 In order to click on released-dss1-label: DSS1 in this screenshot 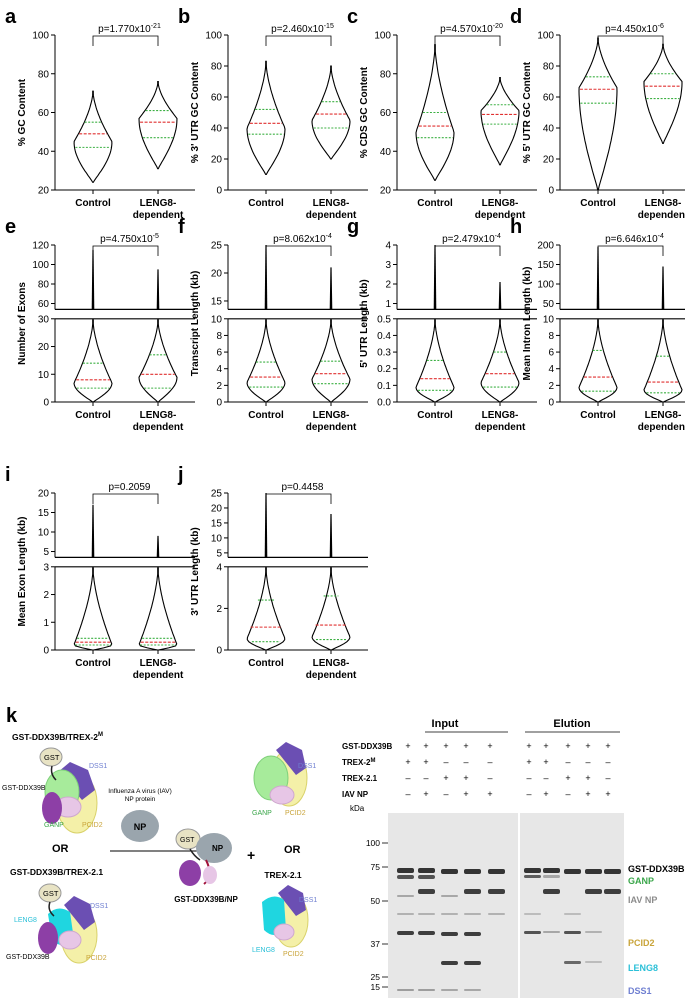, I will do `click(307, 766)`.